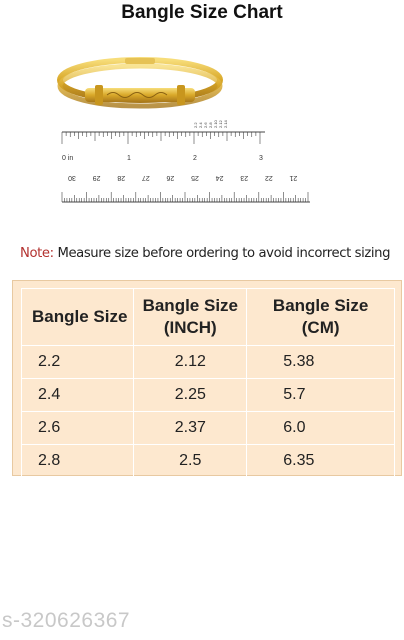 This screenshot has width=404, height=640. Describe the element at coordinates (195, 158) in the screenshot. I see `inch-label: 2` at that location.